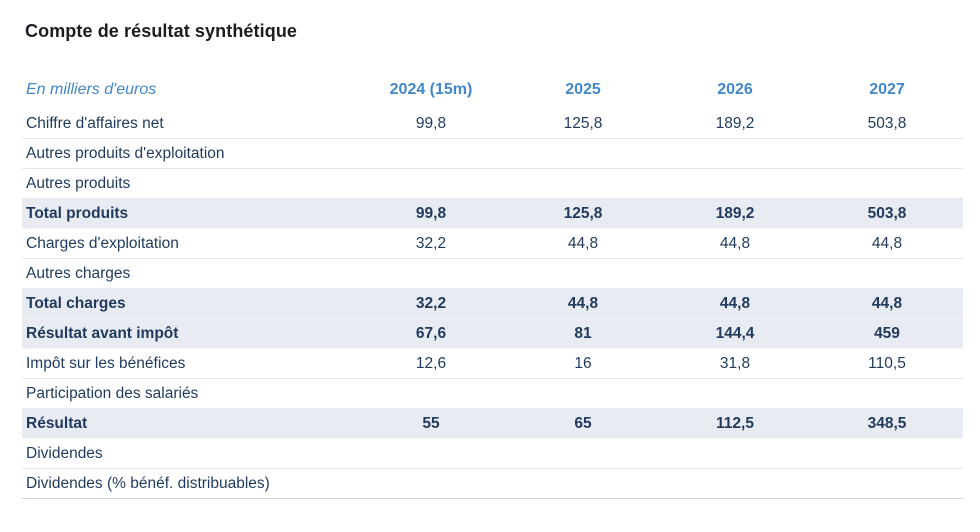  I want to click on table-row: Dividendes (% bénéf. distribuables), so click(492, 483).